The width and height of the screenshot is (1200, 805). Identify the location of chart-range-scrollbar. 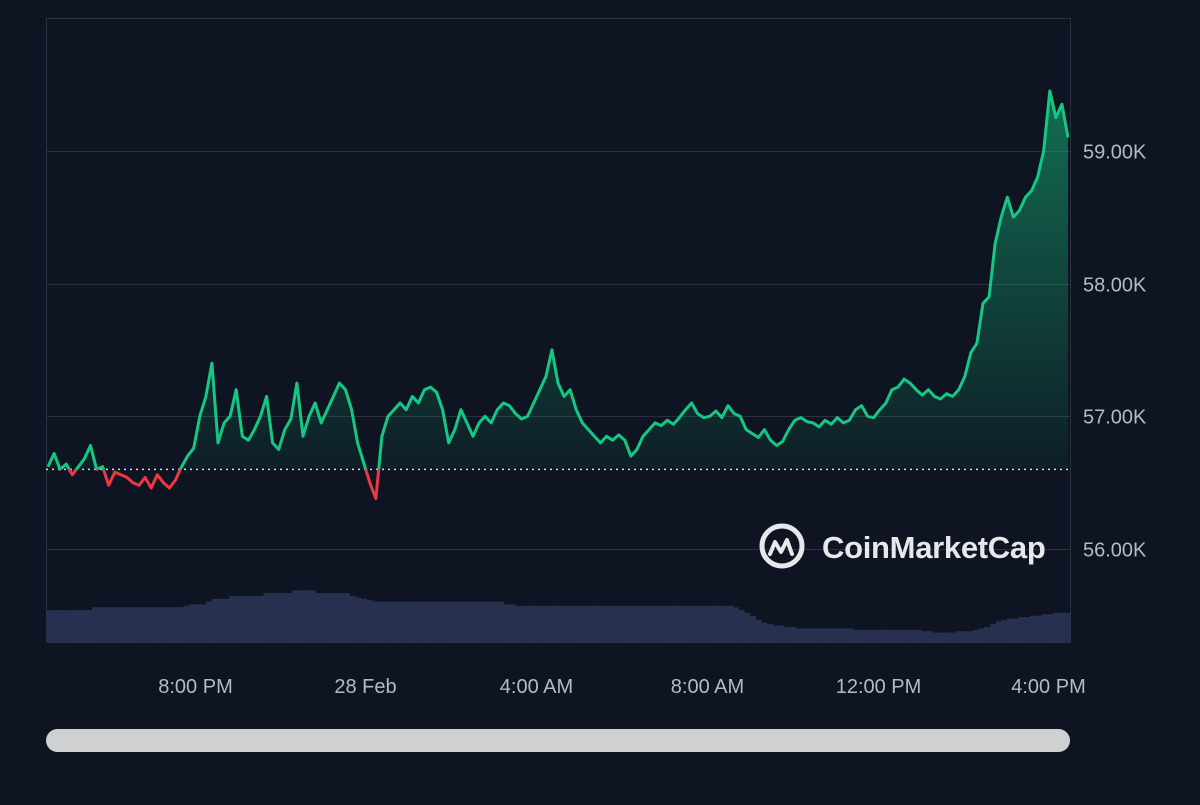
(558, 740).